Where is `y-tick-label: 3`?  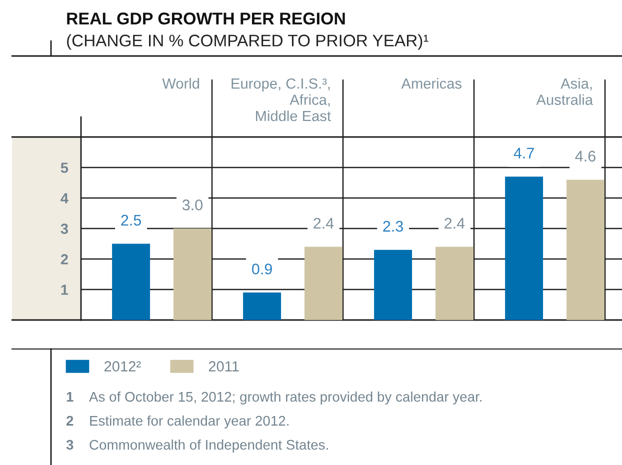 y-tick-label: 3 is located at coordinates (64, 229).